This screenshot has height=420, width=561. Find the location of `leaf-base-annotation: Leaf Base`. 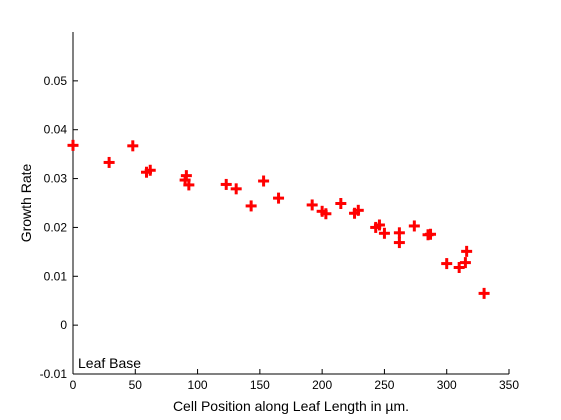

leaf-base-annotation: Leaf Base is located at coordinates (109, 363).